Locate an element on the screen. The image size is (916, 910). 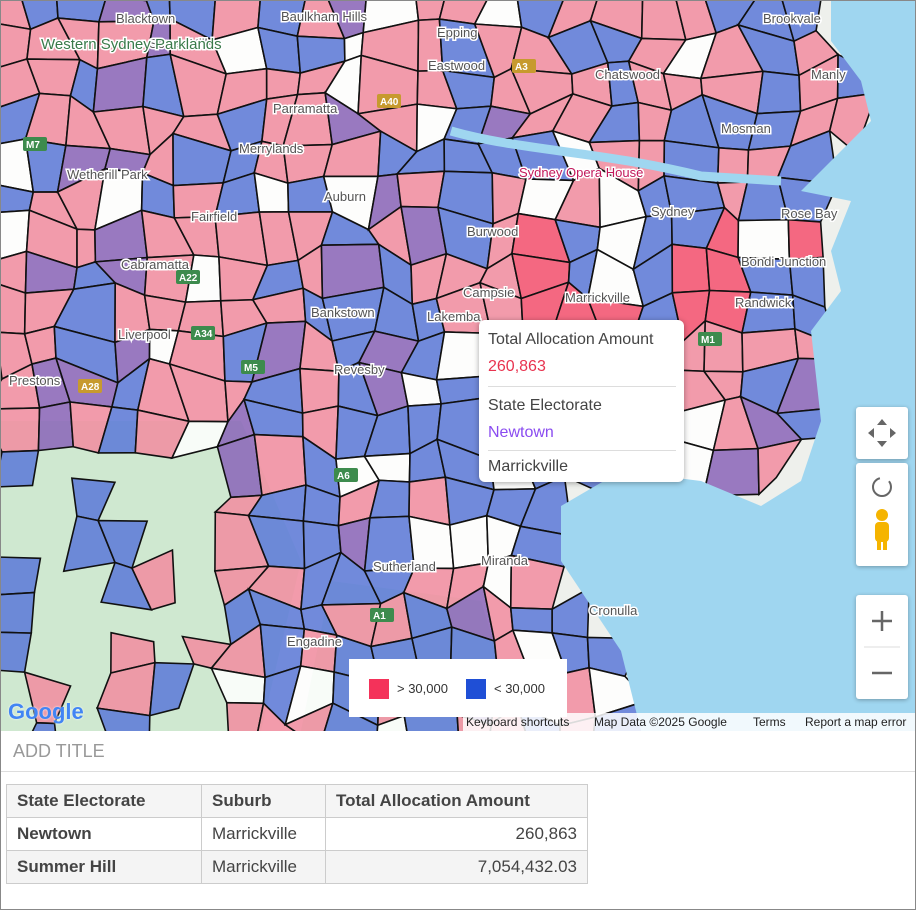
road-shield: M1 is located at coordinates (708, 340).